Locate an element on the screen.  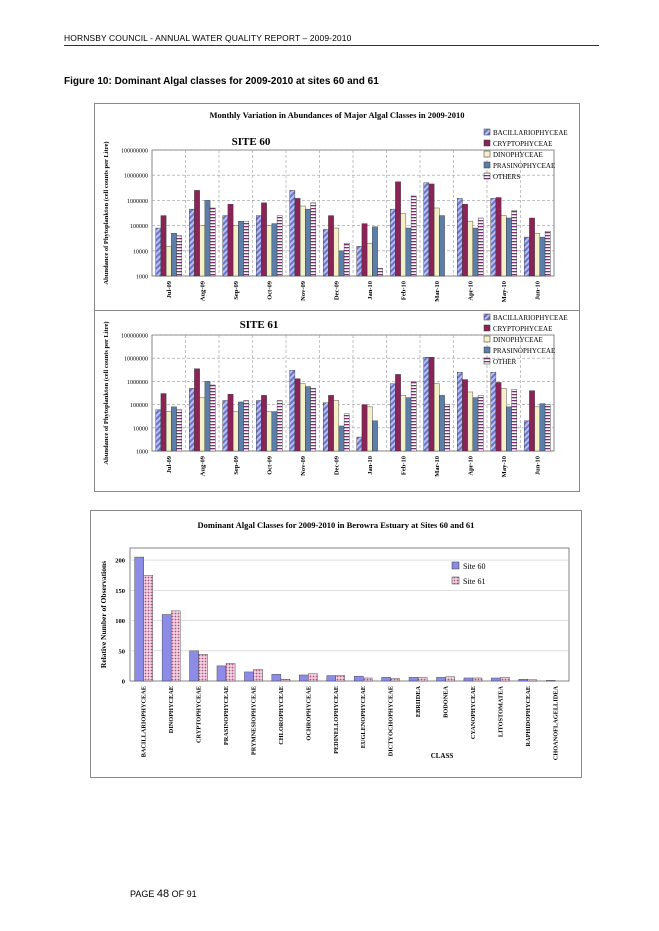
x-tick-label-s60: Apr-10 is located at coordinates (470, 291).